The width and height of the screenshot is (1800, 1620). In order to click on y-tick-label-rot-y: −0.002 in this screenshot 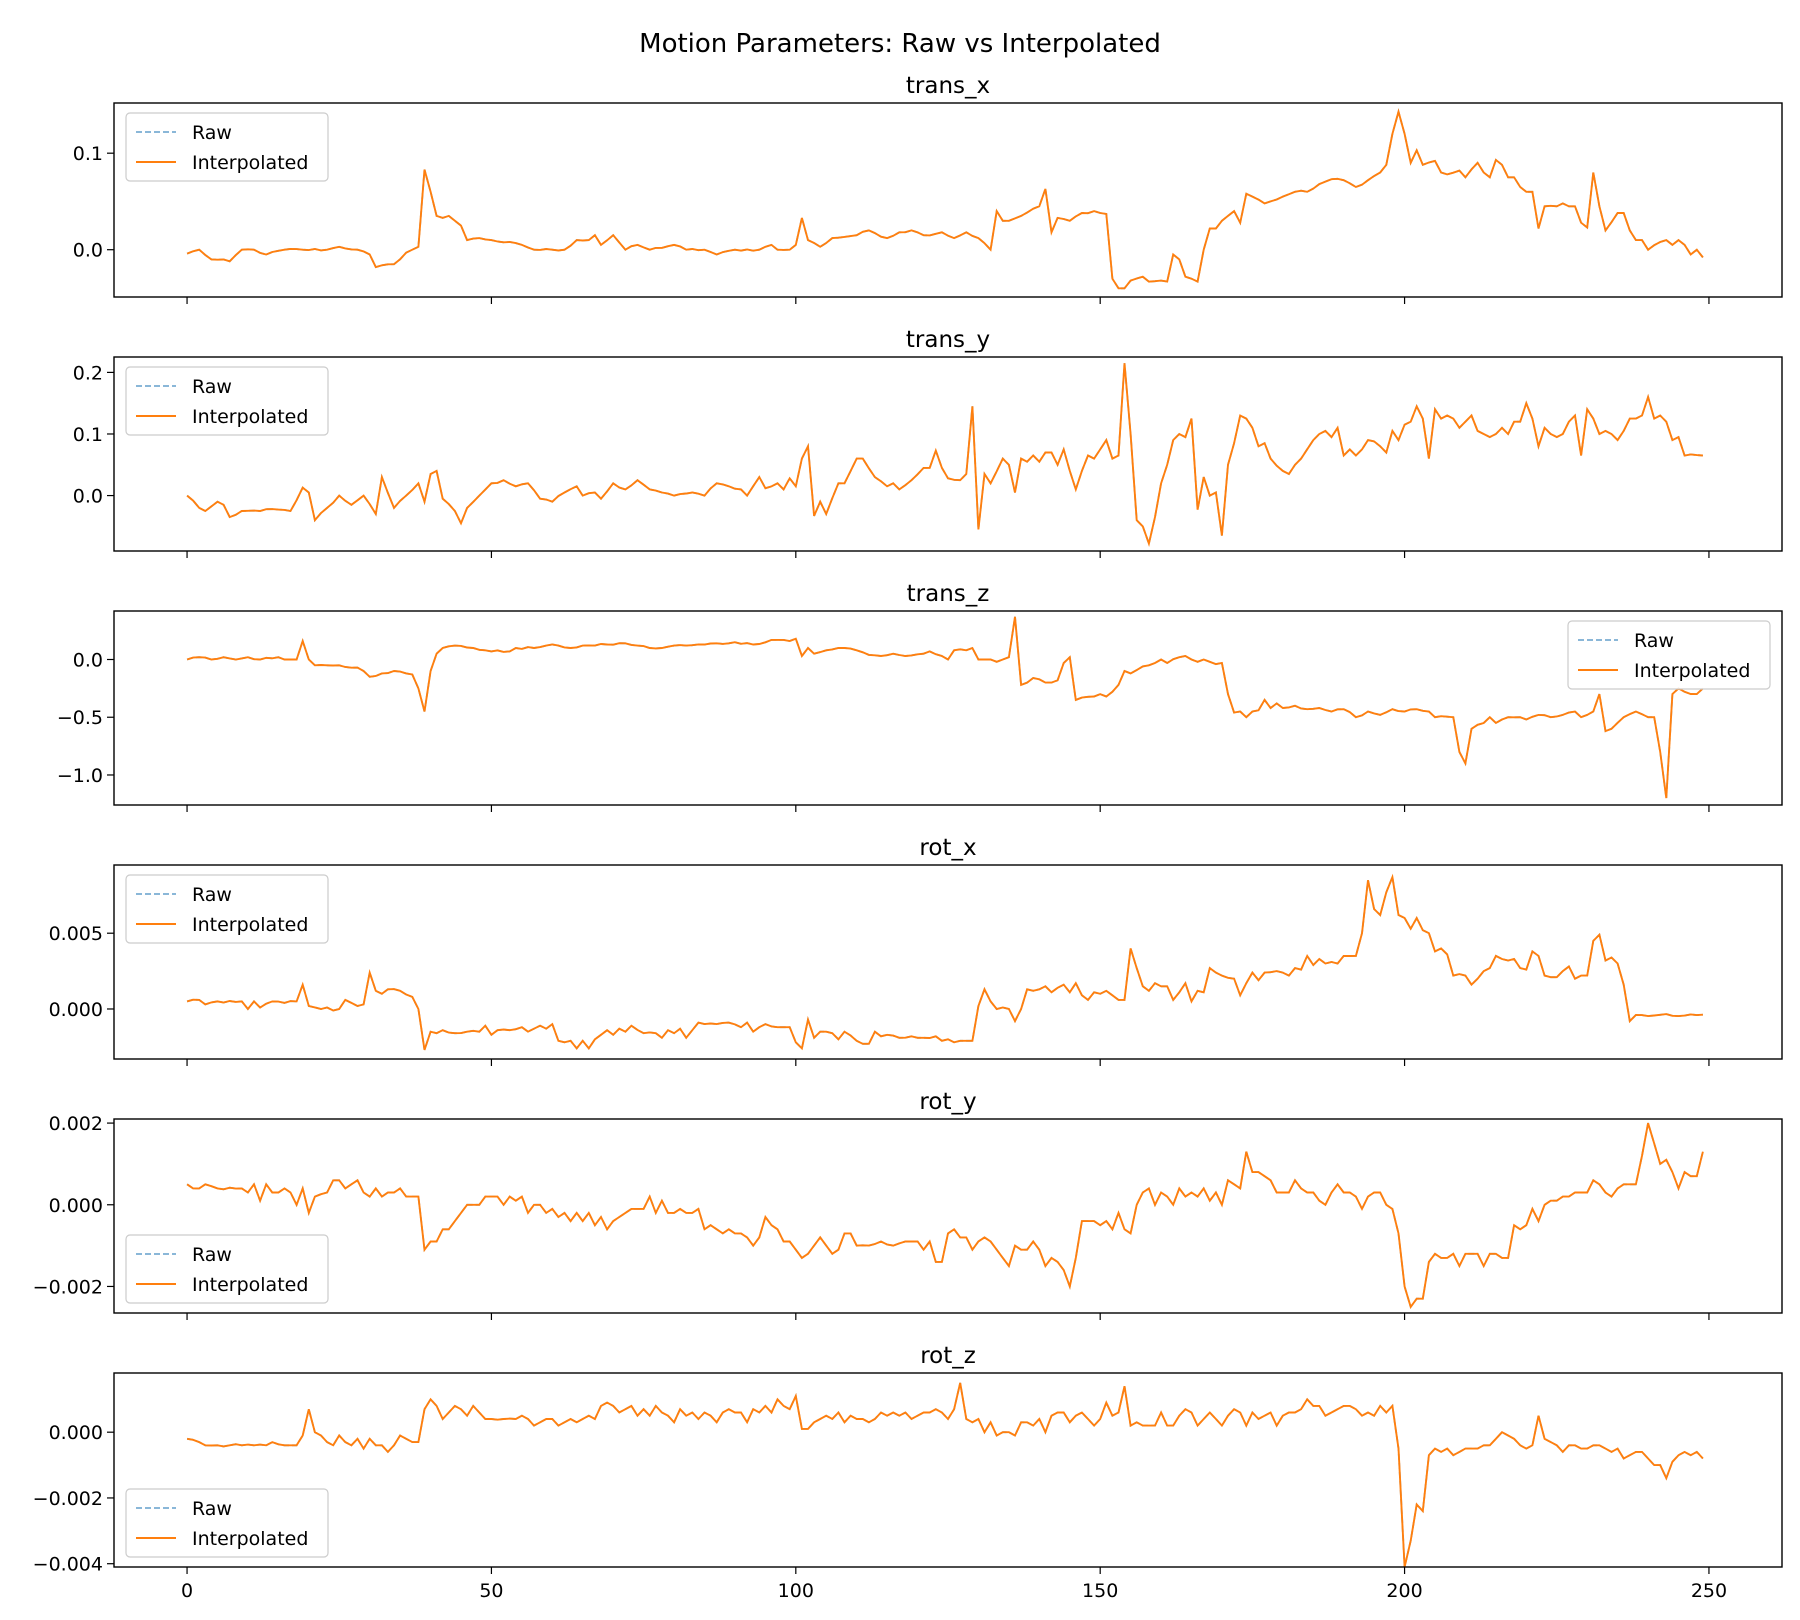, I will do `click(68, 1287)`.